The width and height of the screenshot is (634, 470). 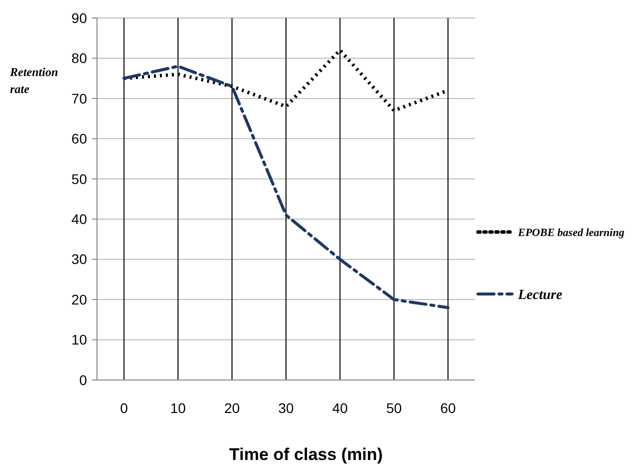 What do you see at coordinates (286, 408) in the screenshot?
I see `x-tick-label: 30` at bounding box center [286, 408].